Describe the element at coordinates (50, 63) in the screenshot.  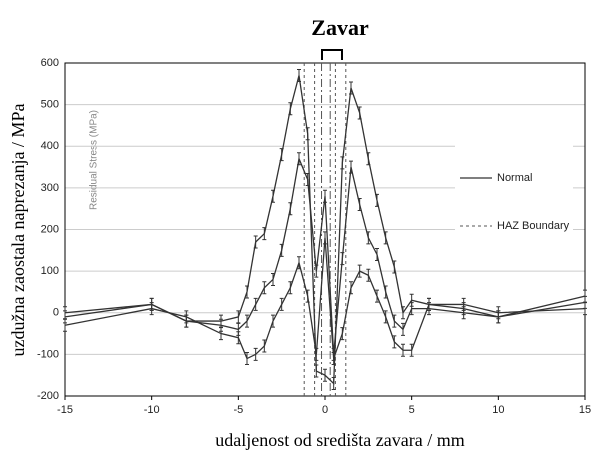
I see `y-tick-label: 600` at that location.